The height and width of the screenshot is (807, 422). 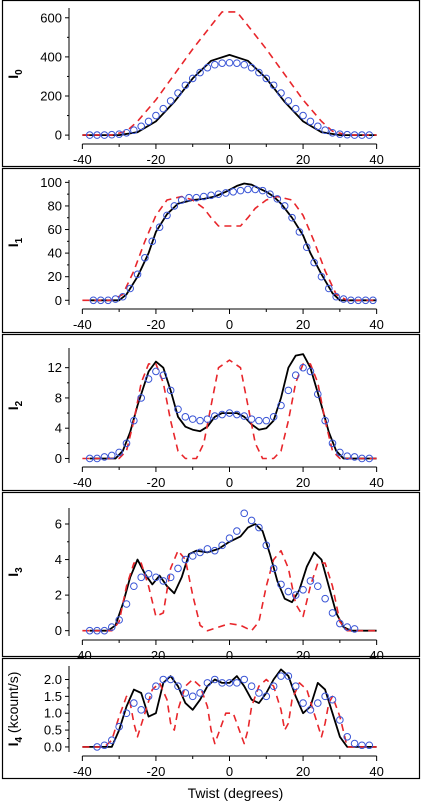 I want to click on y-axis-label: I0, so click(x=15, y=74).